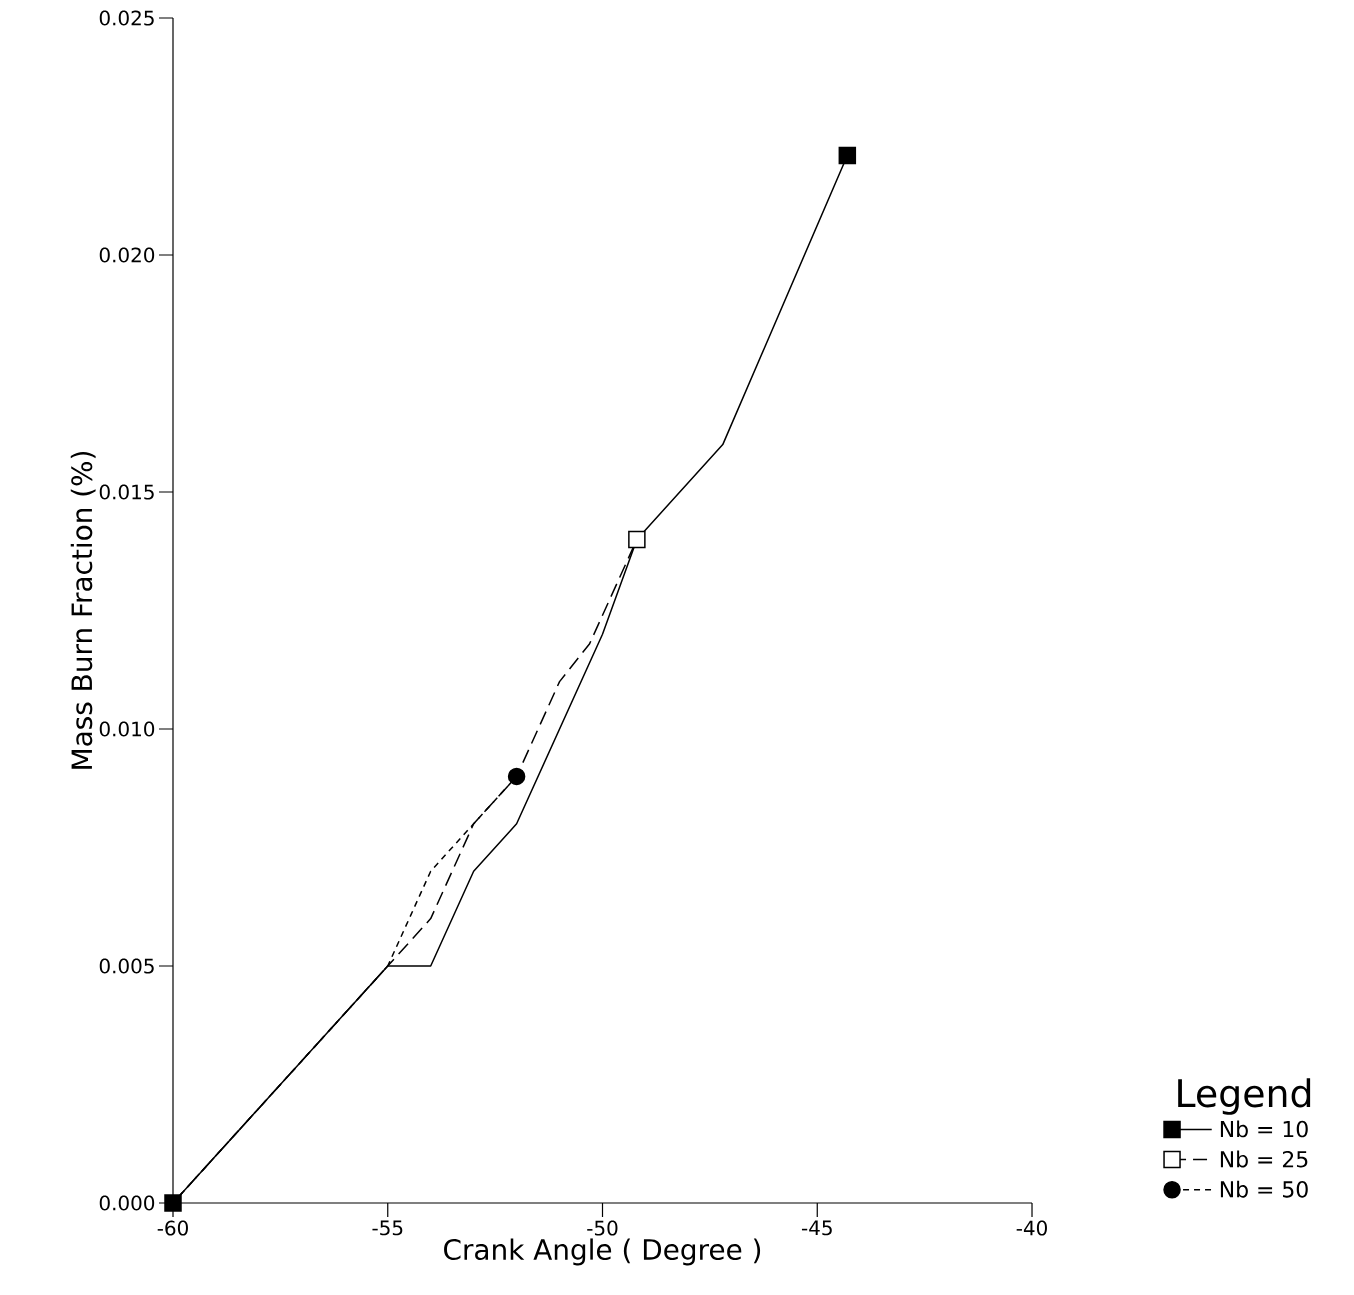 The height and width of the screenshot is (1295, 1354). Describe the element at coordinates (387, 1228) in the screenshot. I see `x-tick-label: -55` at that location.